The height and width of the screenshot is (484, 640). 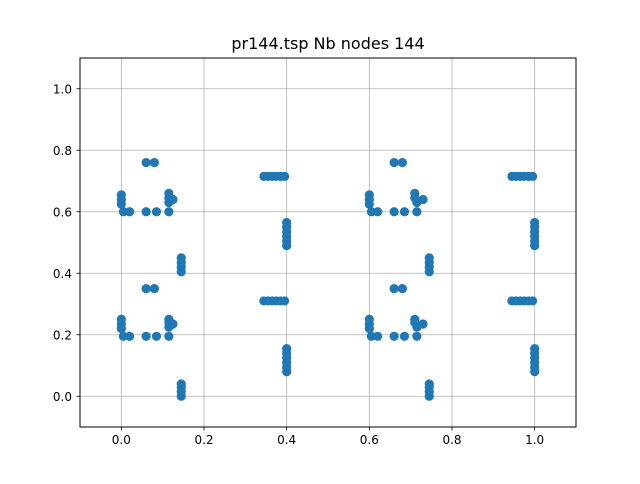 I want to click on y-tick-label: 0.6, so click(x=62, y=212).